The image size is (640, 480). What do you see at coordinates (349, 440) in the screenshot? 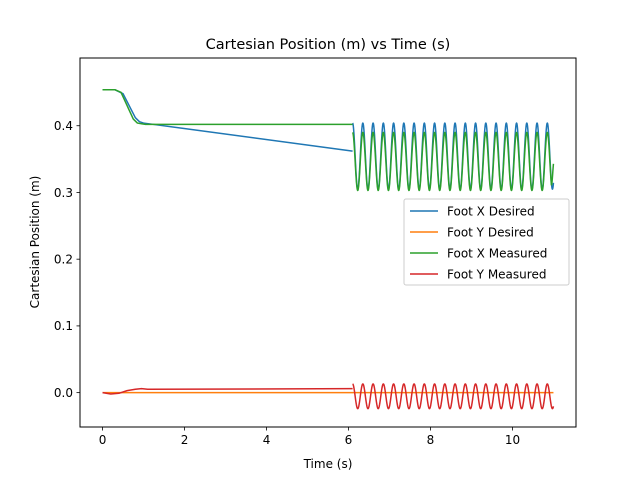
I see `x-tick-label: 6` at bounding box center [349, 440].